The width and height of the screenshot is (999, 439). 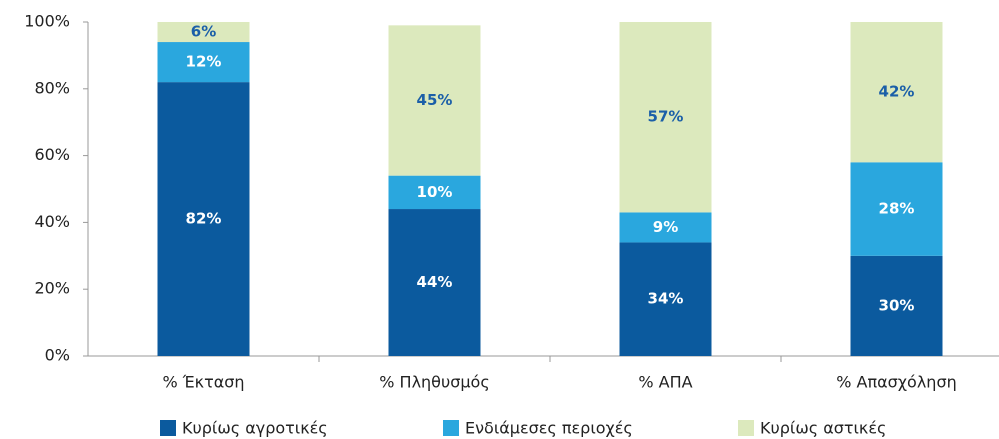 I want to click on value-label: 45%, so click(x=435, y=100).